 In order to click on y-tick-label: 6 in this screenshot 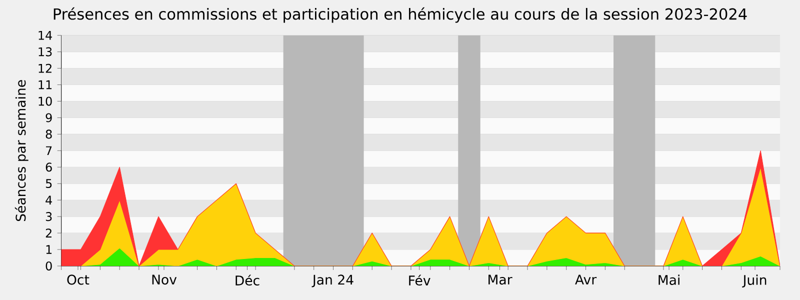, I will do `click(49, 167)`.